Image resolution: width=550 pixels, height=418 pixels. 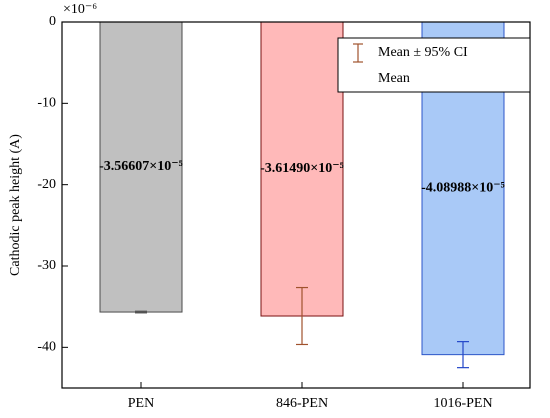 I want to click on y-axis-label: Cathodic peak height (A), so click(x=15, y=205).